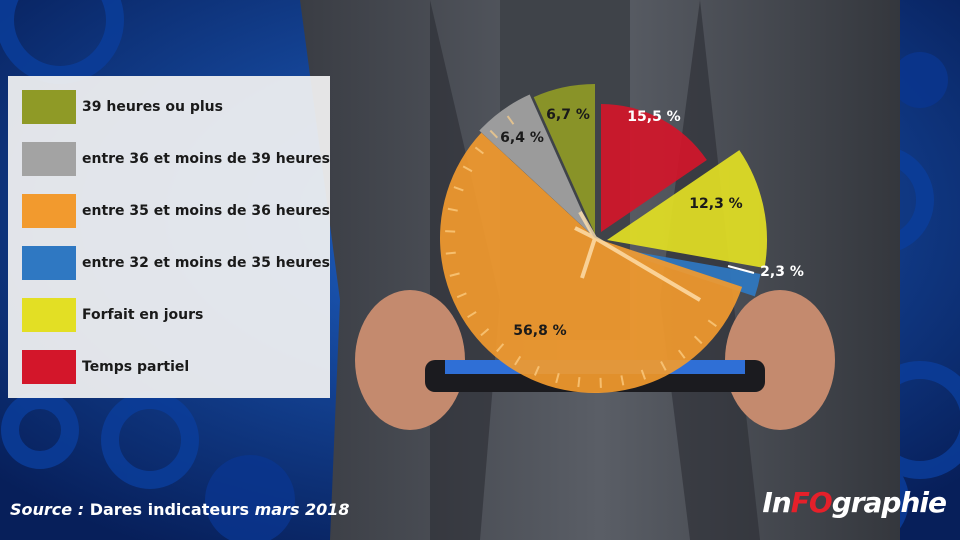 The height and width of the screenshot is (540, 960). I want to click on slice-value-label: 6,7 %, so click(568, 115).